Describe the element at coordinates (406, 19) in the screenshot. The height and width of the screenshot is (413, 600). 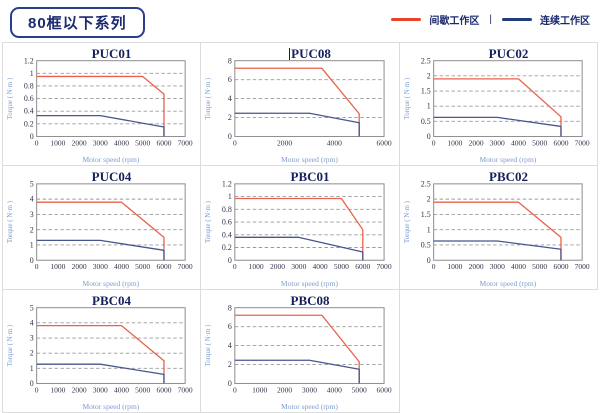
I see `intermittent-zone-line-swatch` at that location.